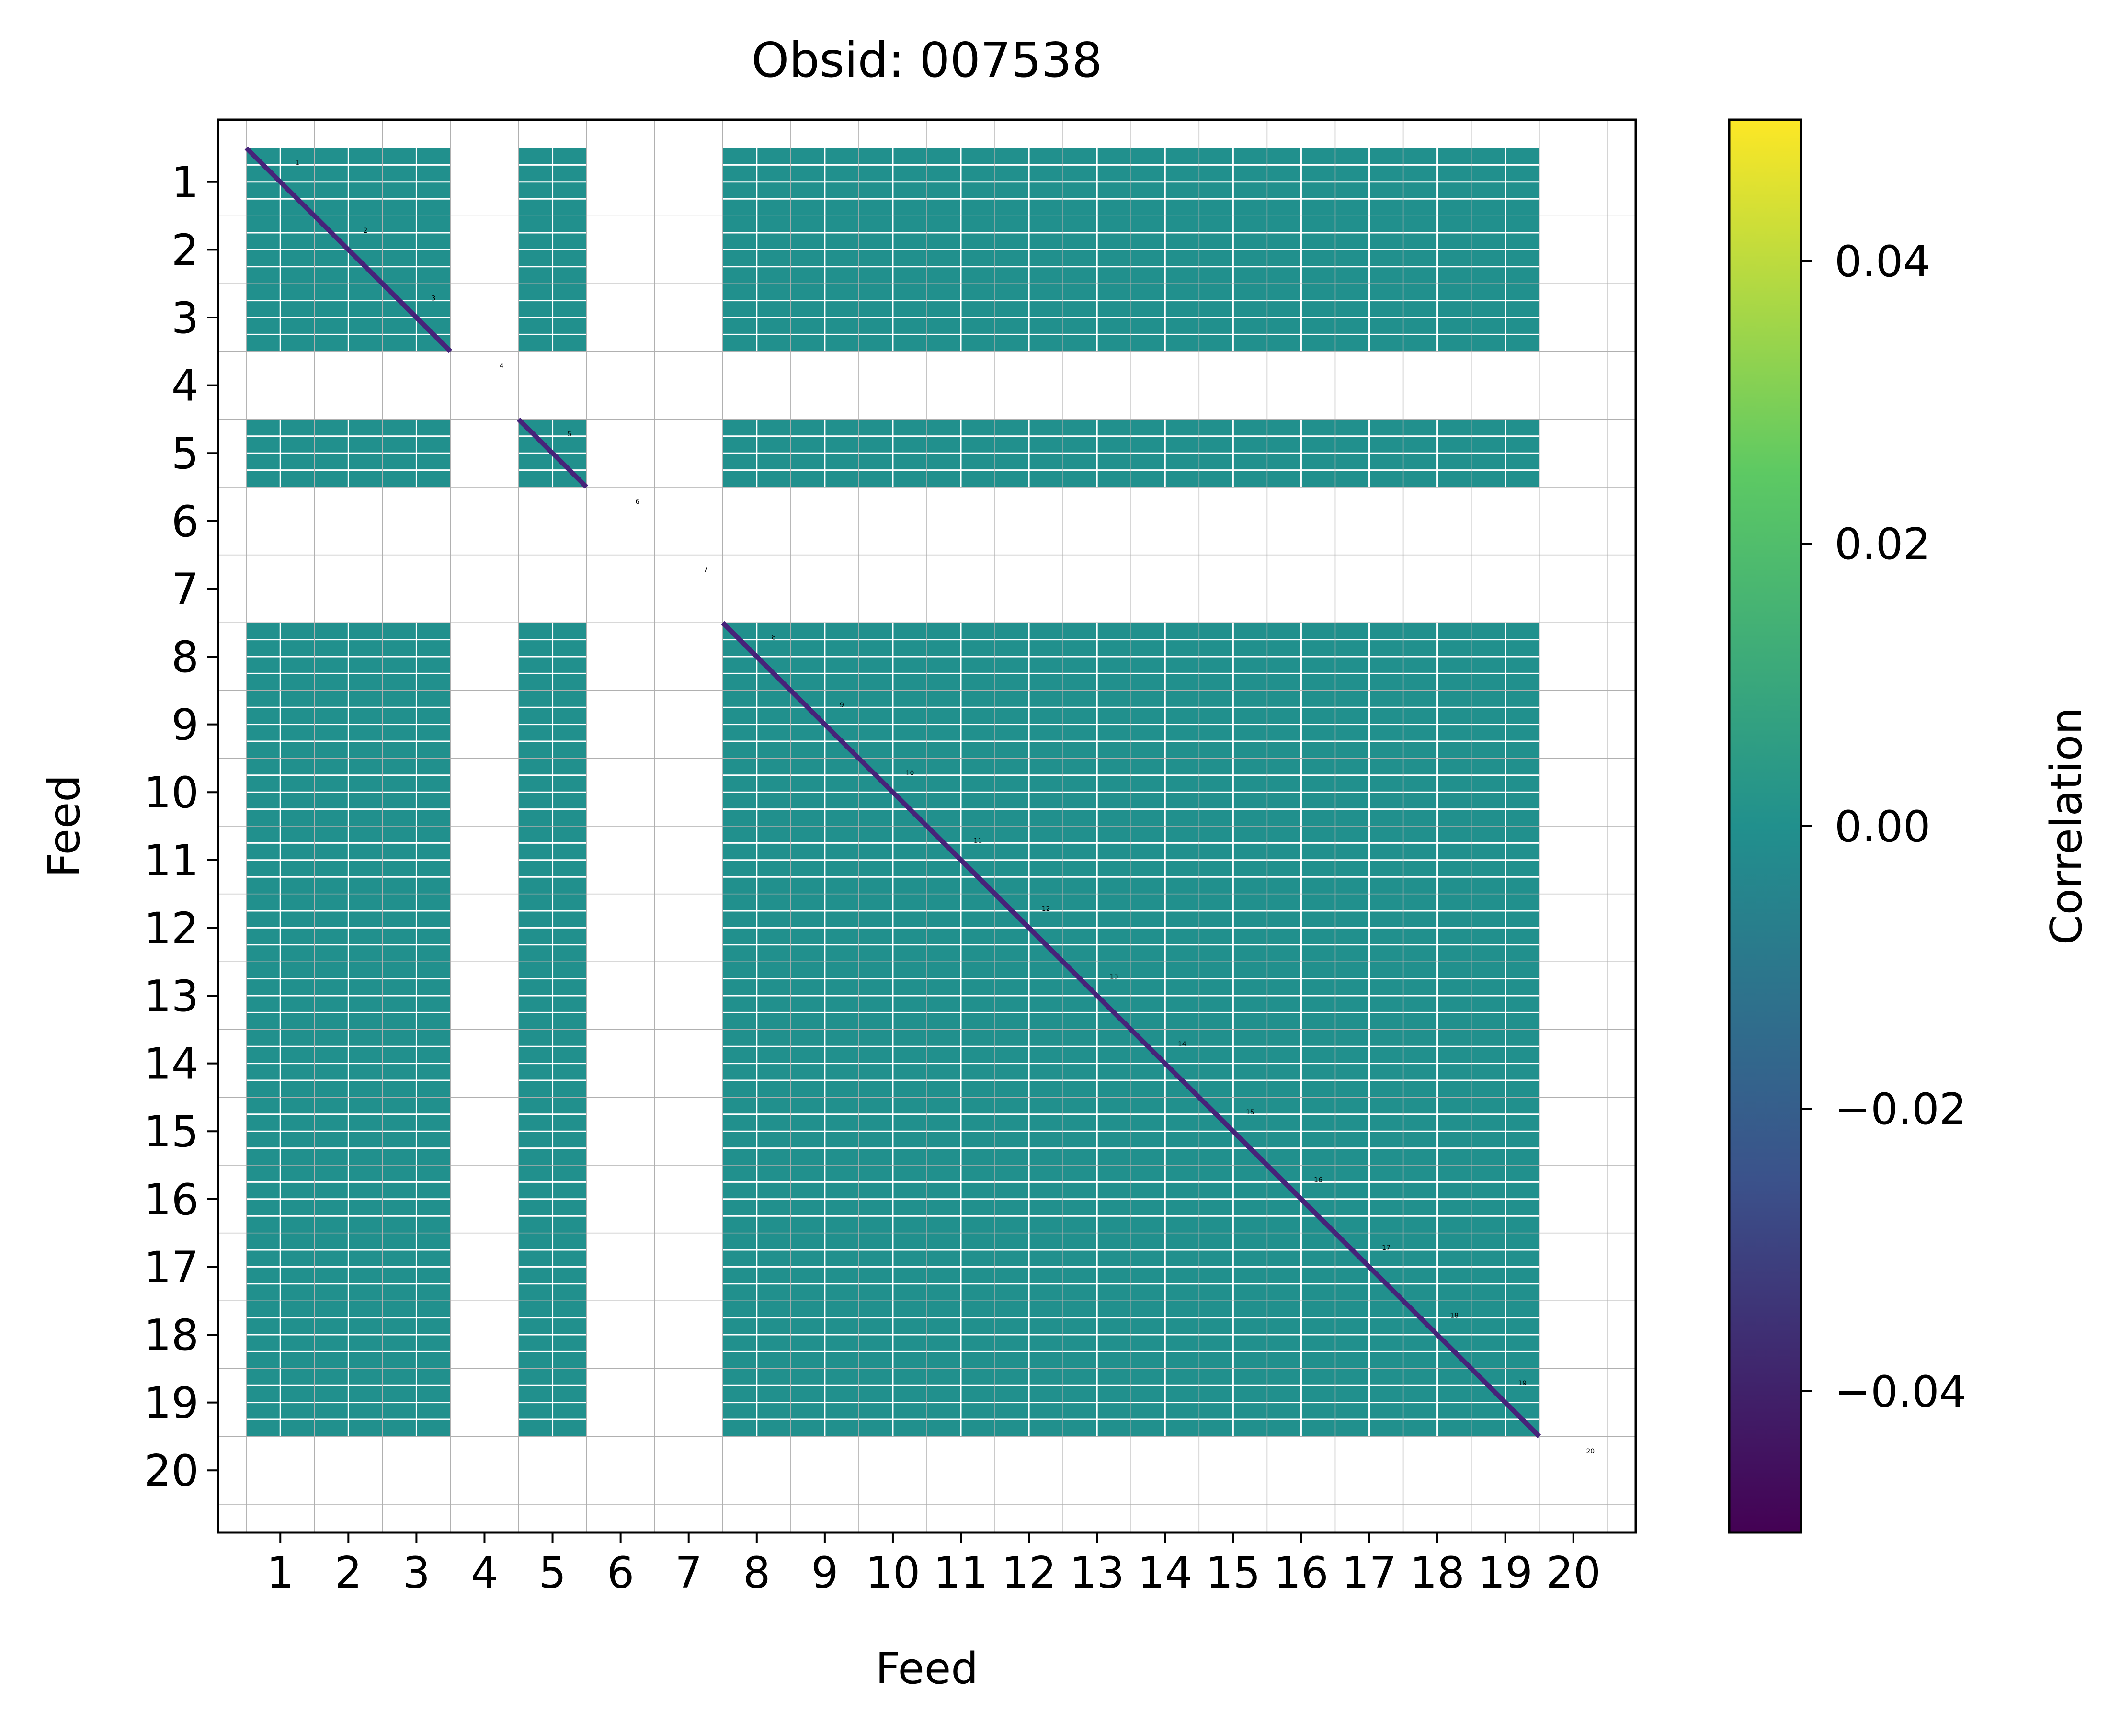 This screenshot has width=2109, height=1736. I want to click on x-tick-label: 5, so click(552, 1573).